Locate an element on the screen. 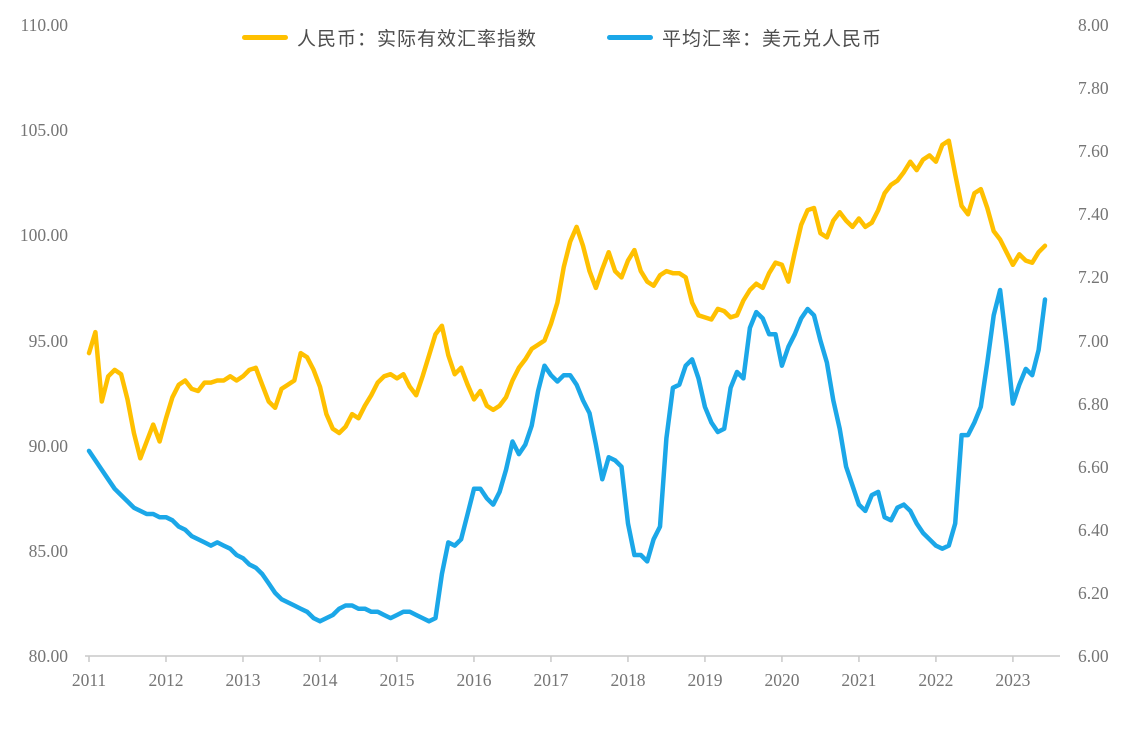  right-axis-tick-label: 7.00 is located at coordinates (1093, 340).